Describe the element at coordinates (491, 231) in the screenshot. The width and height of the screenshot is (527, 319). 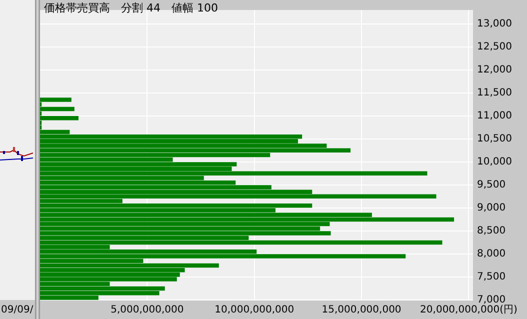
I see `y-tick-label: 8,500` at that location.